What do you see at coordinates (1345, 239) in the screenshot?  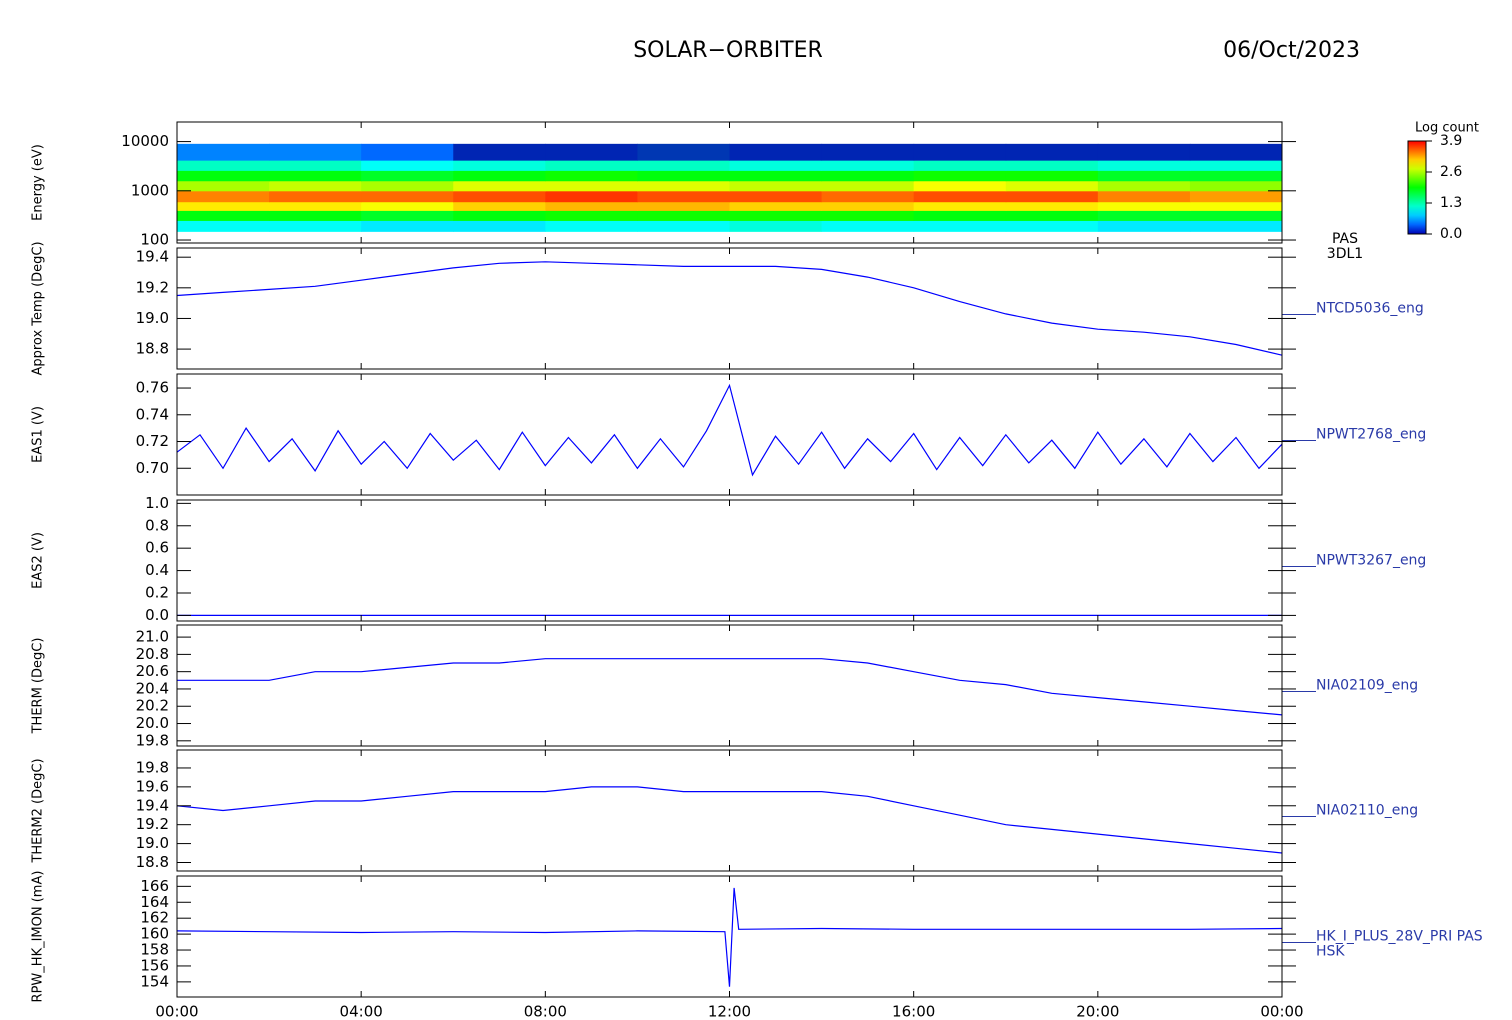 I see `panel-label: PAS` at bounding box center [1345, 239].